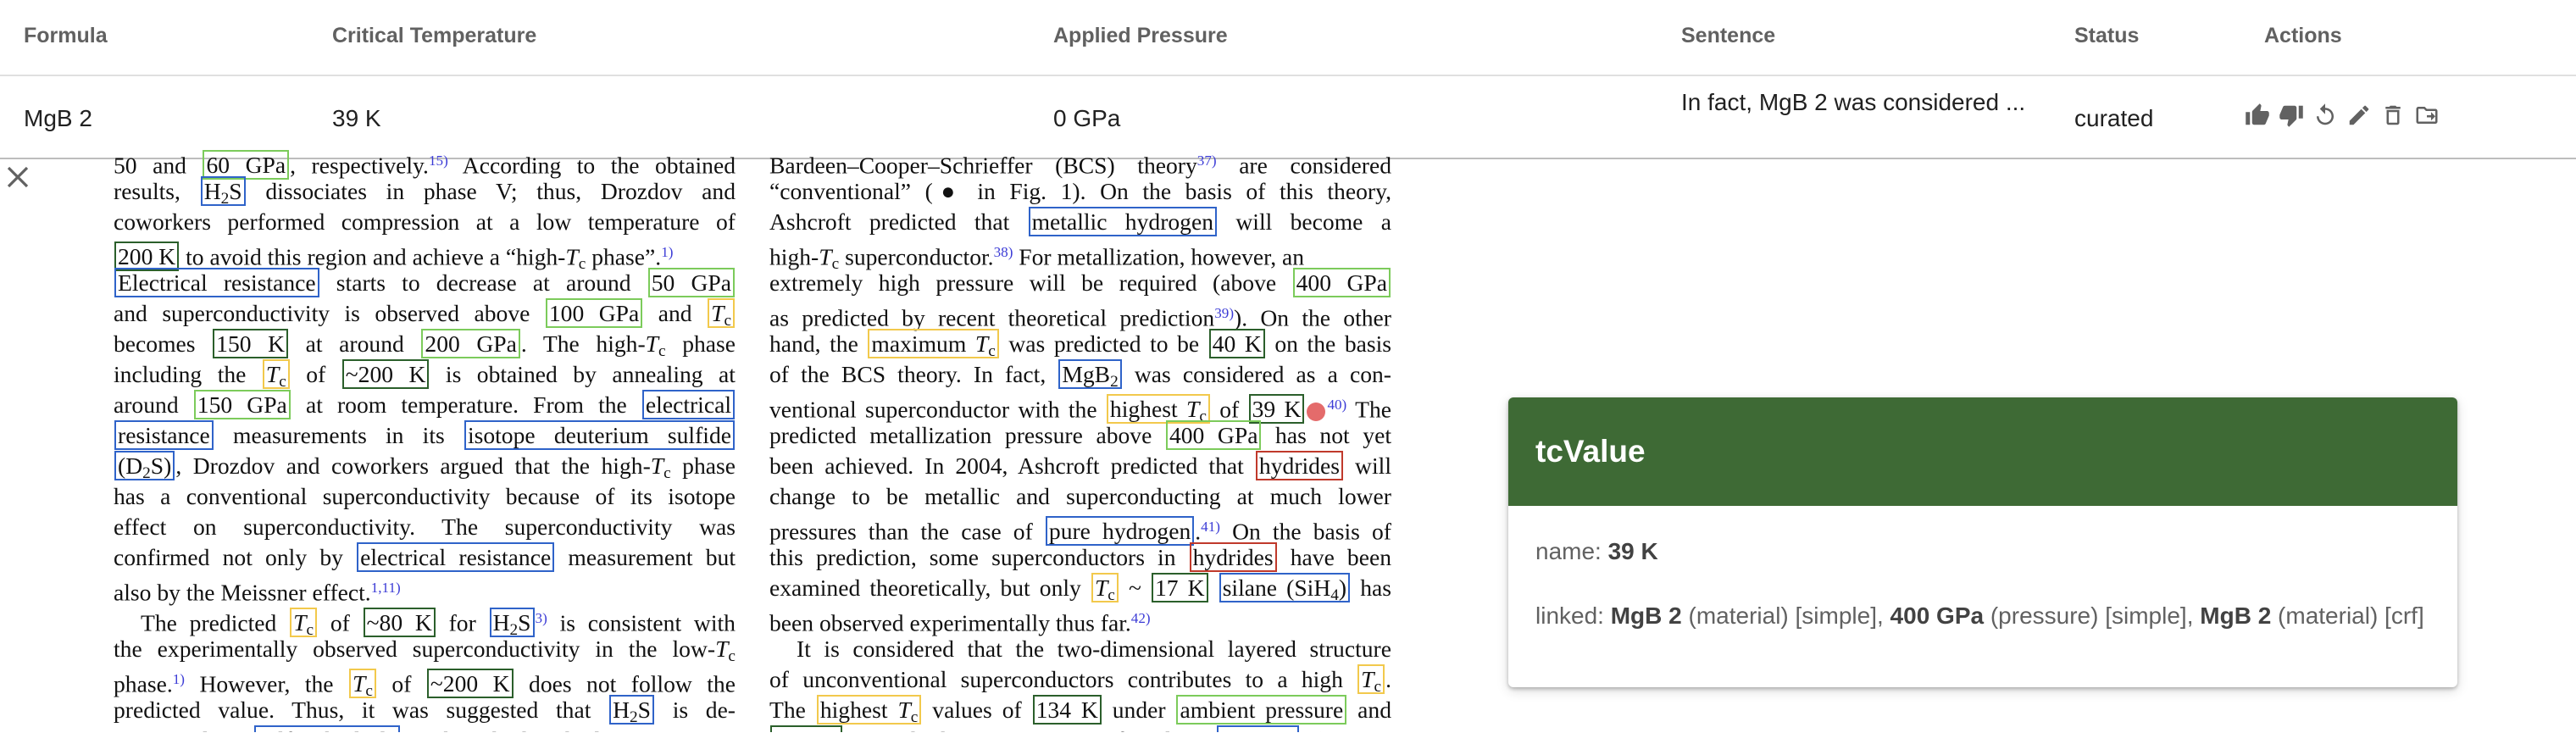 Image resolution: width=2576 pixels, height=744 pixels. What do you see at coordinates (1728, 36) in the screenshot?
I see `col-header-sentence: Sentence` at bounding box center [1728, 36].